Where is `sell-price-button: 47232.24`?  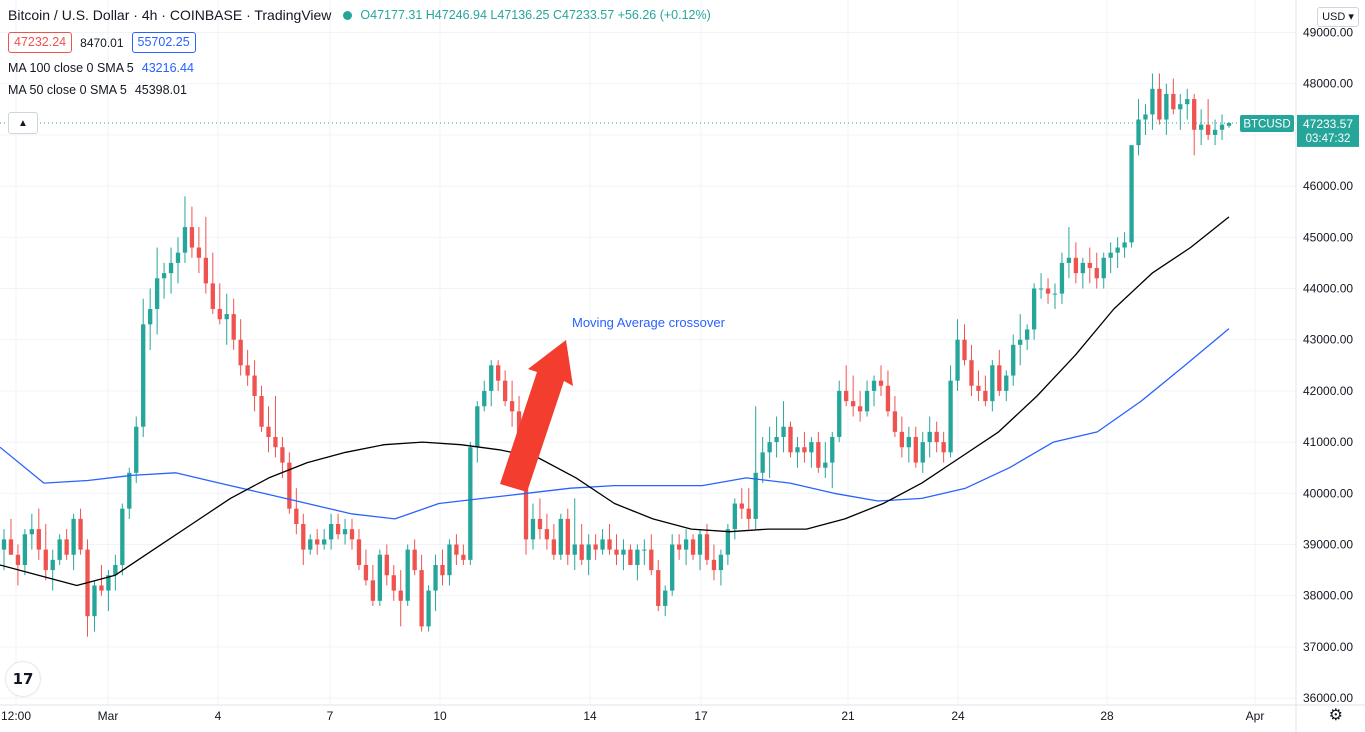
sell-price-button: 47232.24 is located at coordinates (40, 42).